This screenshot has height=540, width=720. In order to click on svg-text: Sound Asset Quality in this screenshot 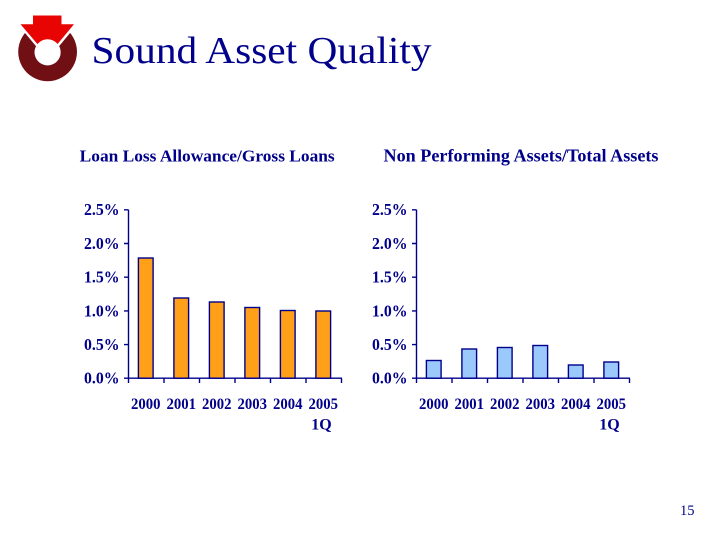, I will do `click(262, 51)`.